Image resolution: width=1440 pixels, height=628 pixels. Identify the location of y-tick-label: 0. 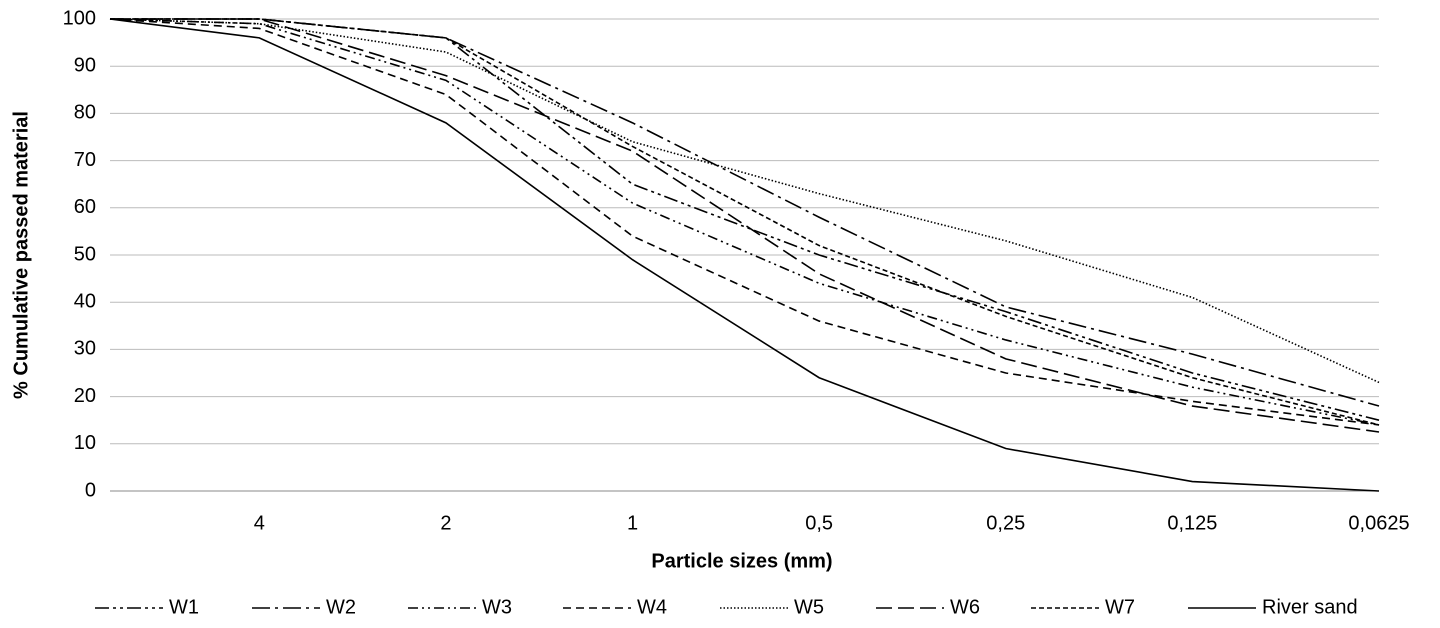
(90, 490).